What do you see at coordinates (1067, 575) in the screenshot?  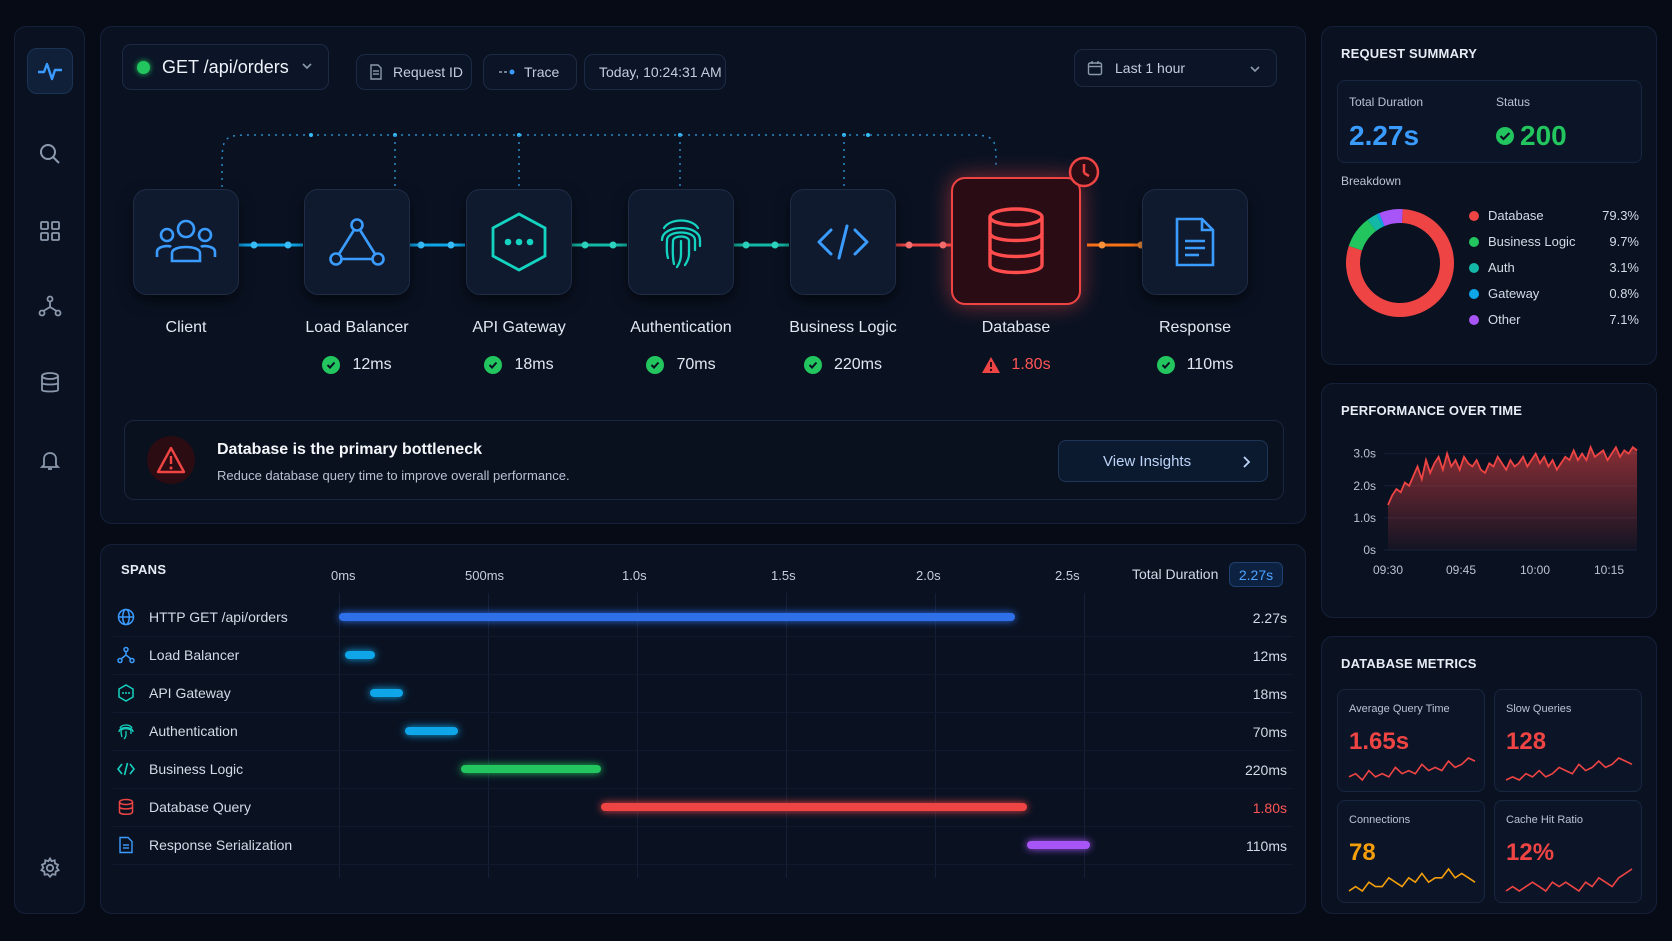 I see `axis-tick: 2.5s` at bounding box center [1067, 575].